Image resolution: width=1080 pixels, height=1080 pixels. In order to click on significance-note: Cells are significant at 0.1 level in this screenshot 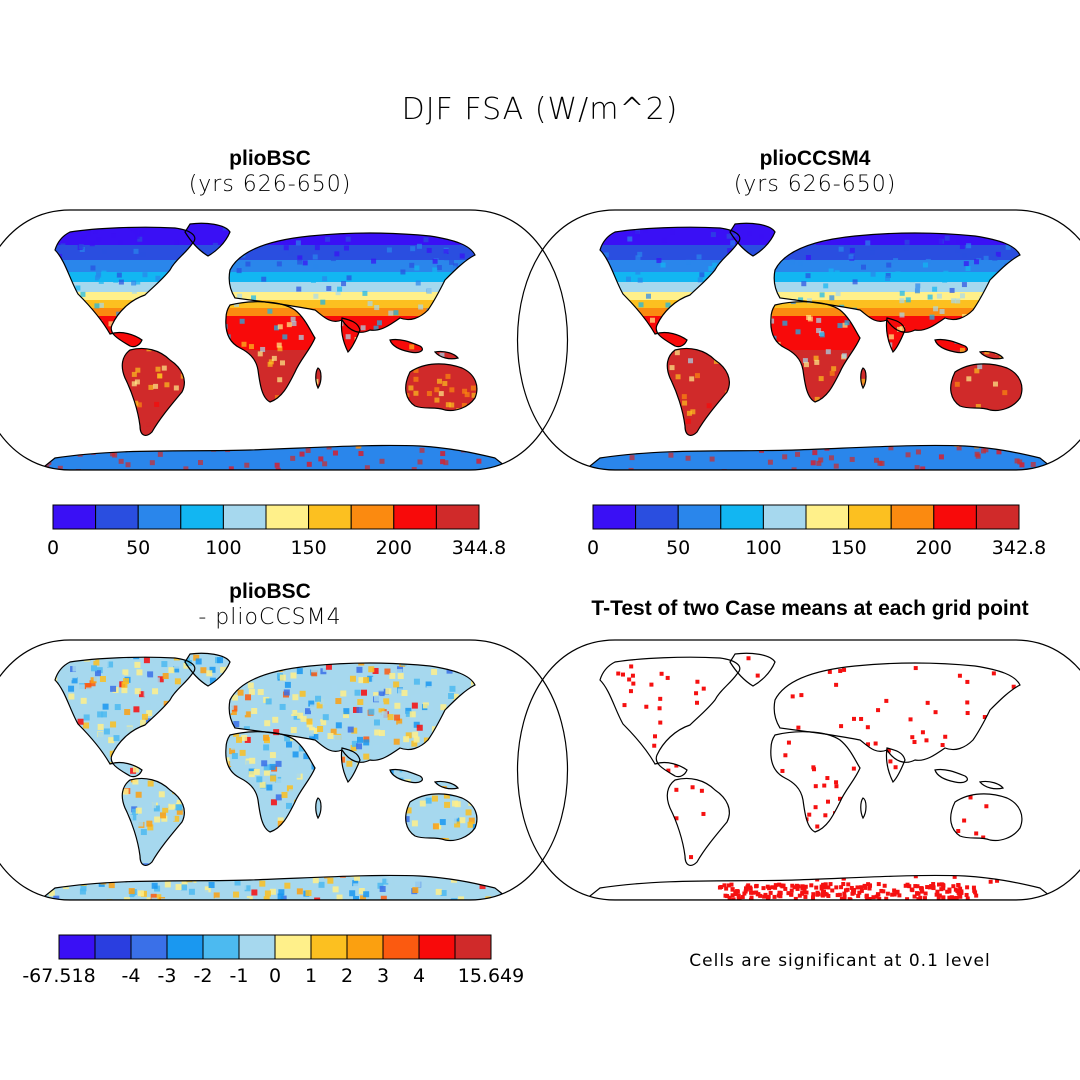, I will do `click(840, 961)`.